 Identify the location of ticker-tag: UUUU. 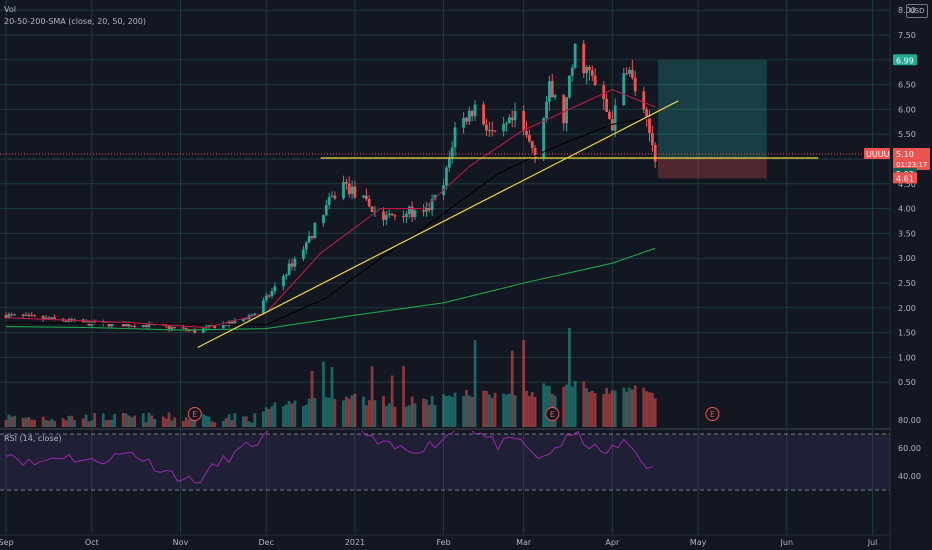
(878, 154).